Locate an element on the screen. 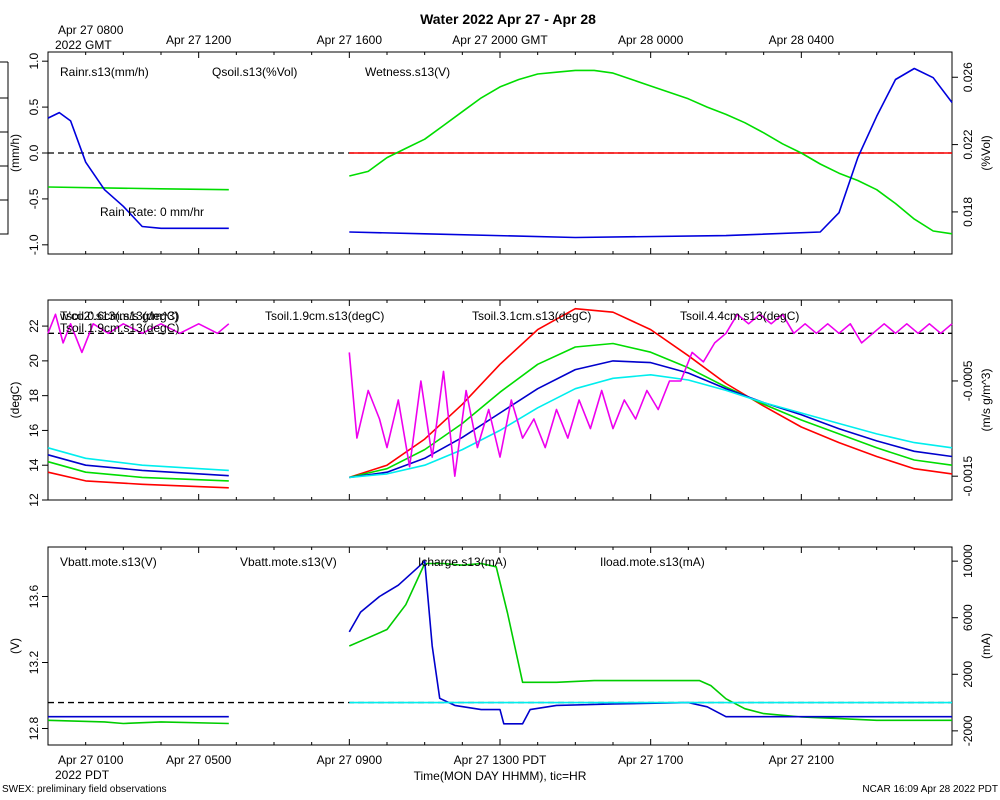 Image resolution: width=1000 pixels, height=800 pixels. legend-entry: Tsoil.1.9cm.s13(degC) is located at coordinates (324, 316).